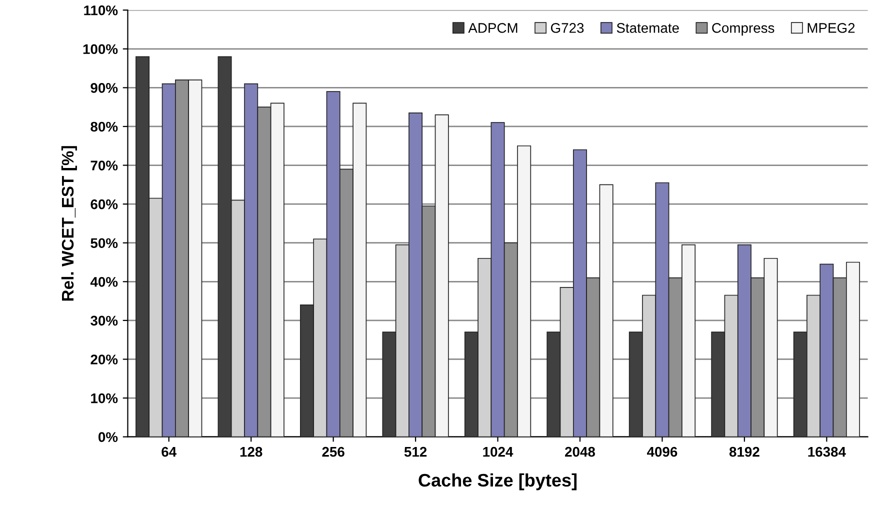 Image resolution: width=881 pixels, height=505 pixels. Describe the element at coordinates (743, 29) in the screenshot. I see `legend-label: Compress` at that location.